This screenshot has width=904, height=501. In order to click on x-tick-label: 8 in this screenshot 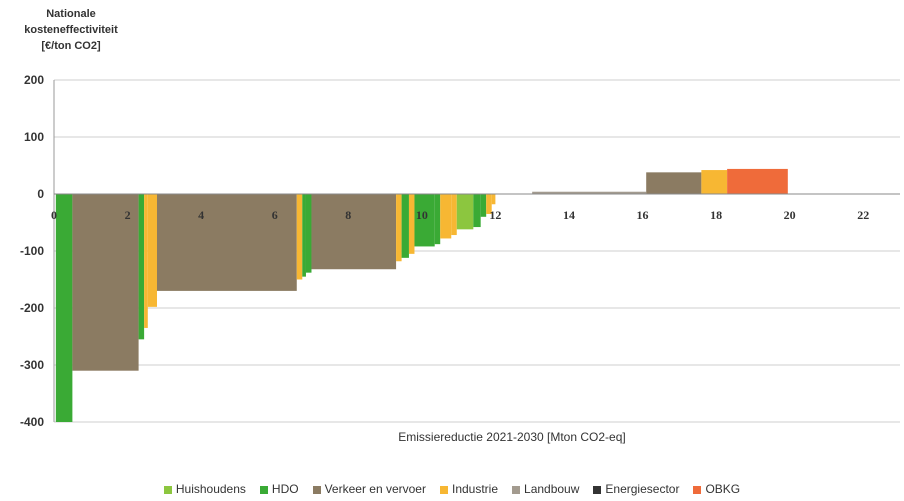, I will do `click(348, 215)`.